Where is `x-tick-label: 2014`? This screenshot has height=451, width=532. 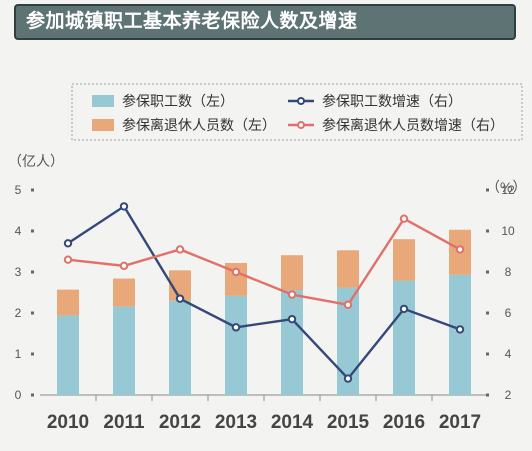 x-tick-label: 2014 is located at coordinates (292, 422).